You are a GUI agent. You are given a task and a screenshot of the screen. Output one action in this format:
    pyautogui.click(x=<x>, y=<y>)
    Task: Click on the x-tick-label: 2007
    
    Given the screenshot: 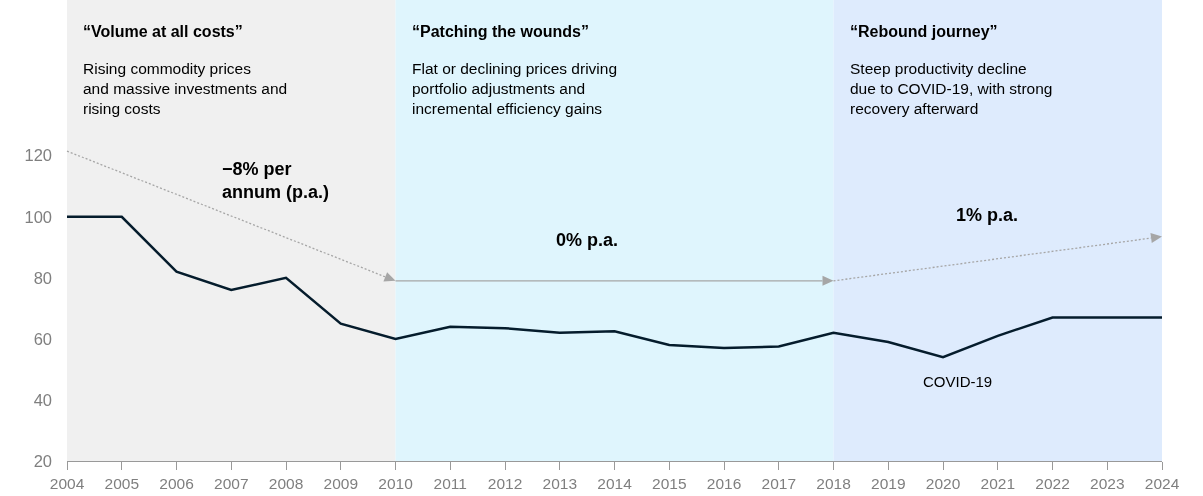 What is the action you would take?
    pyautogui.click(x=231, y=483)
    